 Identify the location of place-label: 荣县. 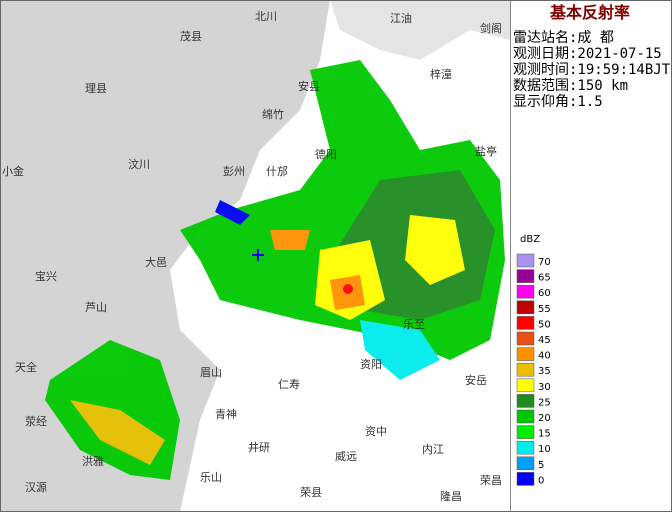
(311, 492).